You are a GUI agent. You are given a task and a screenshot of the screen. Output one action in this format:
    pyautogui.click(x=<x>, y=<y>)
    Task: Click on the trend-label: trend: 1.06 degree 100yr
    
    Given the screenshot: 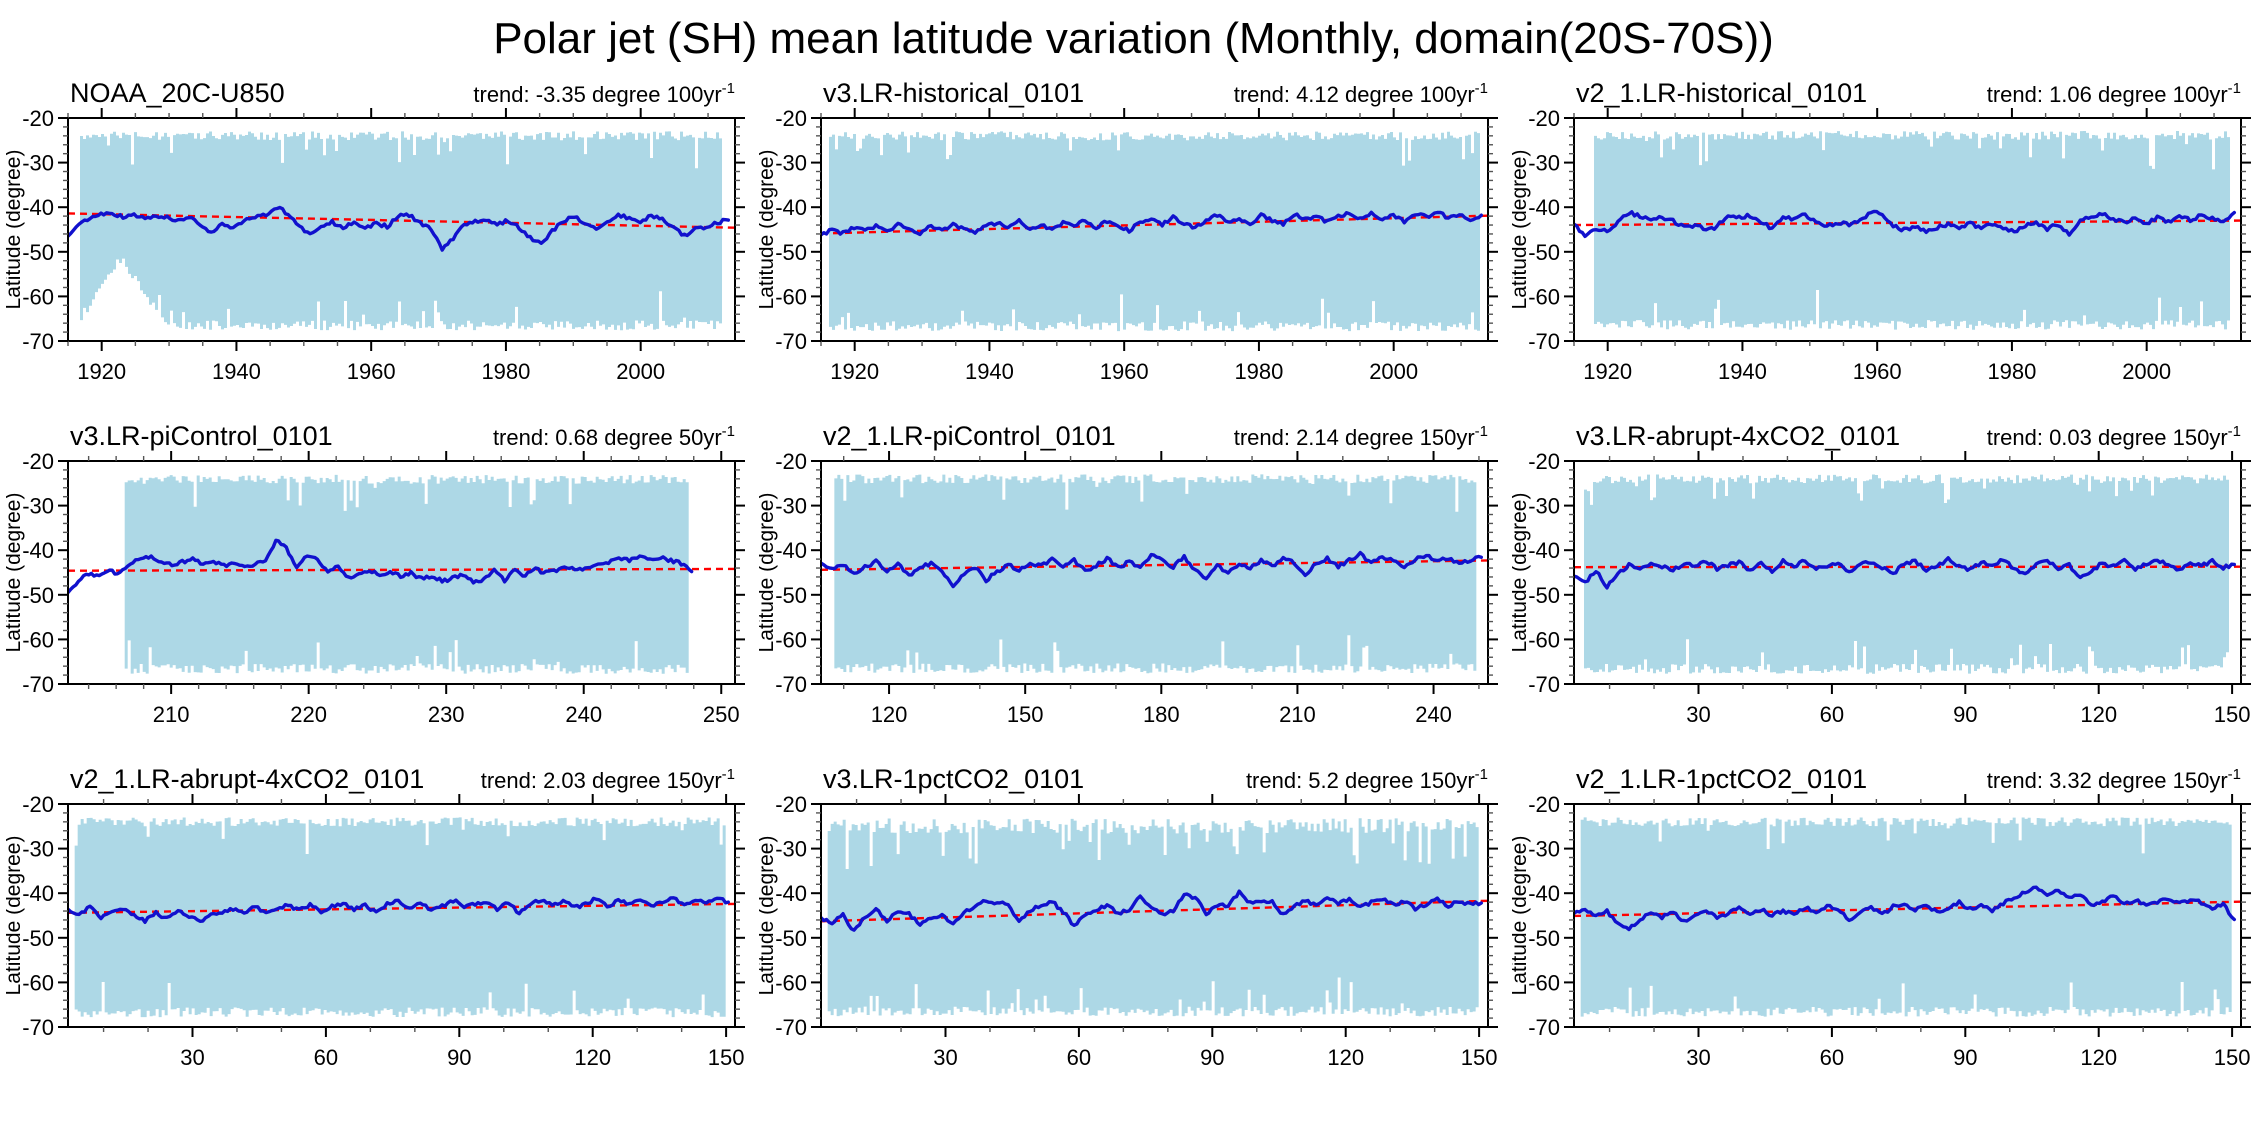 What is the action you would take?
    pyautogui.click(x=2107, y=94)
    